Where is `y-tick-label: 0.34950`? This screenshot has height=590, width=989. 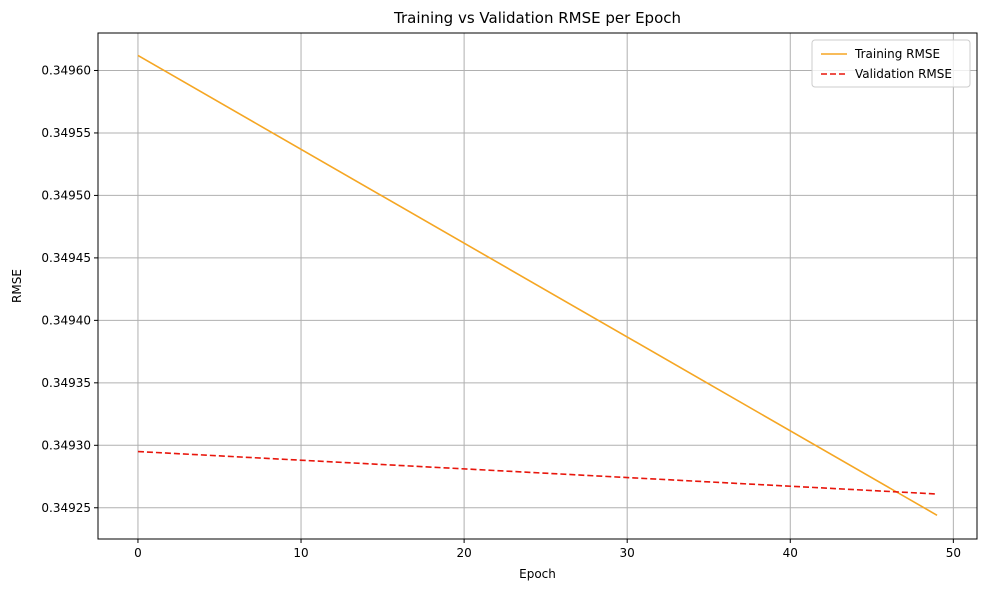 y-tick-label: 0.34950 is located at coordinates (66, 195).